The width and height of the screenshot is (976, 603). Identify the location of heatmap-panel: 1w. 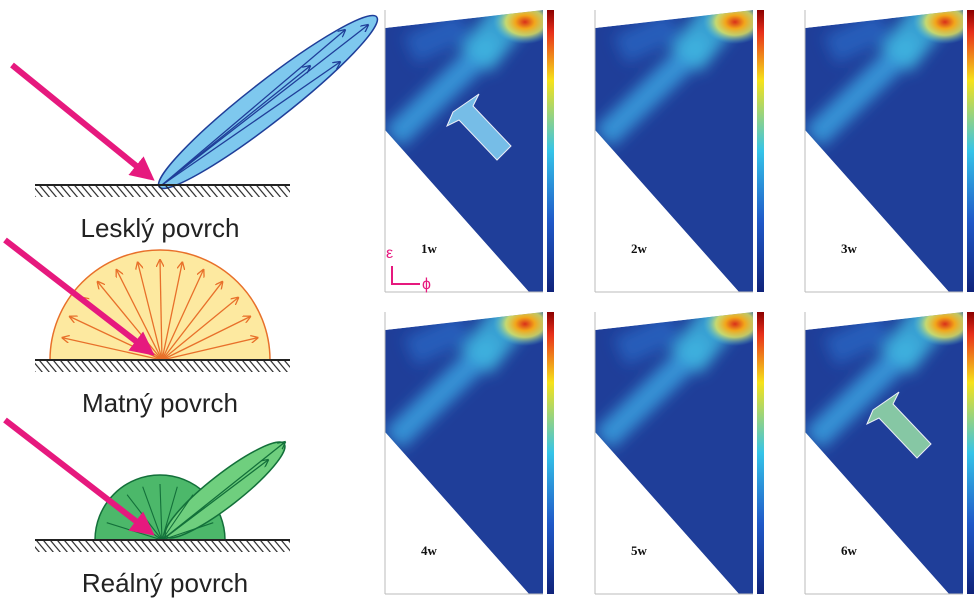
(469, 151).